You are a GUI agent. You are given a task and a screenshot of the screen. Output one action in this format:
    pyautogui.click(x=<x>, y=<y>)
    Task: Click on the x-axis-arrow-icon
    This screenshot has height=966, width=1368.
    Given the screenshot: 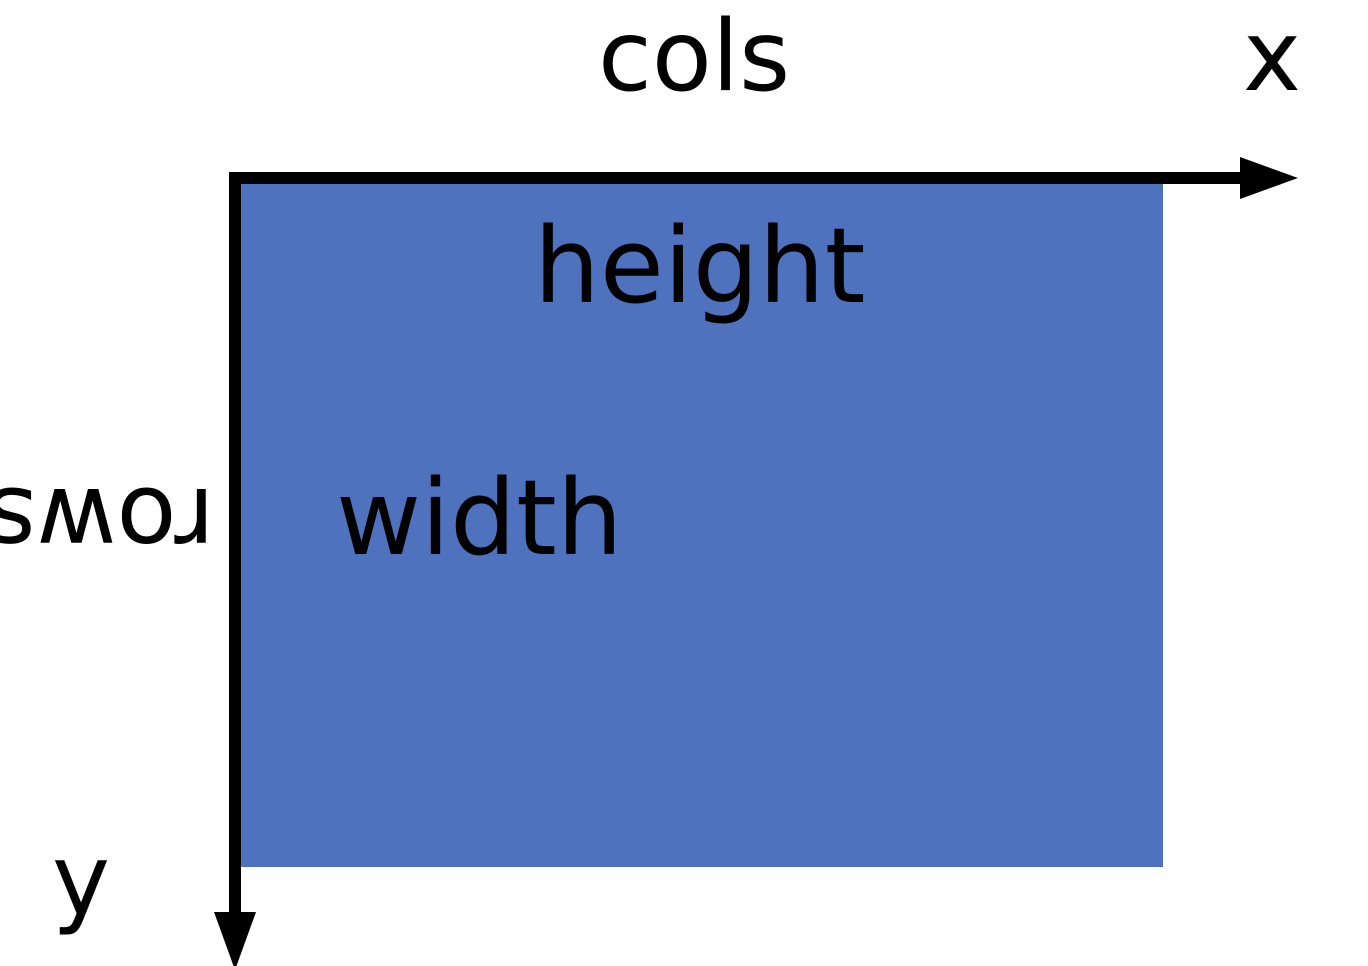 What is the action you would take?
    pyautogui.click(x=1269, y=178)
    